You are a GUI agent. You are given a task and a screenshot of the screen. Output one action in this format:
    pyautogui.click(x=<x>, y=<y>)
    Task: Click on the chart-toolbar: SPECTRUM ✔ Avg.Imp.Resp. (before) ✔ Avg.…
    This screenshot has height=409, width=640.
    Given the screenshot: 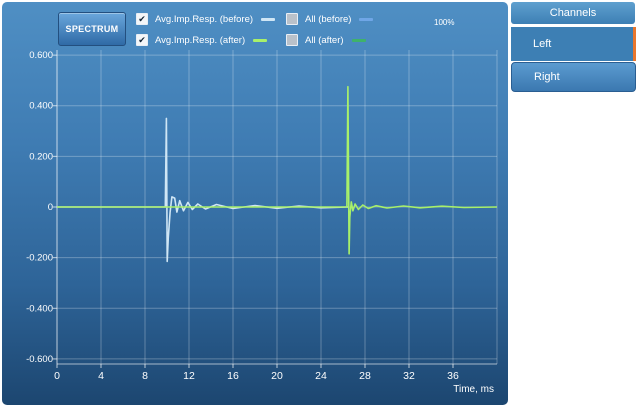 What is the action you would take?
    pyautogui.click(x=255, y=26)
    